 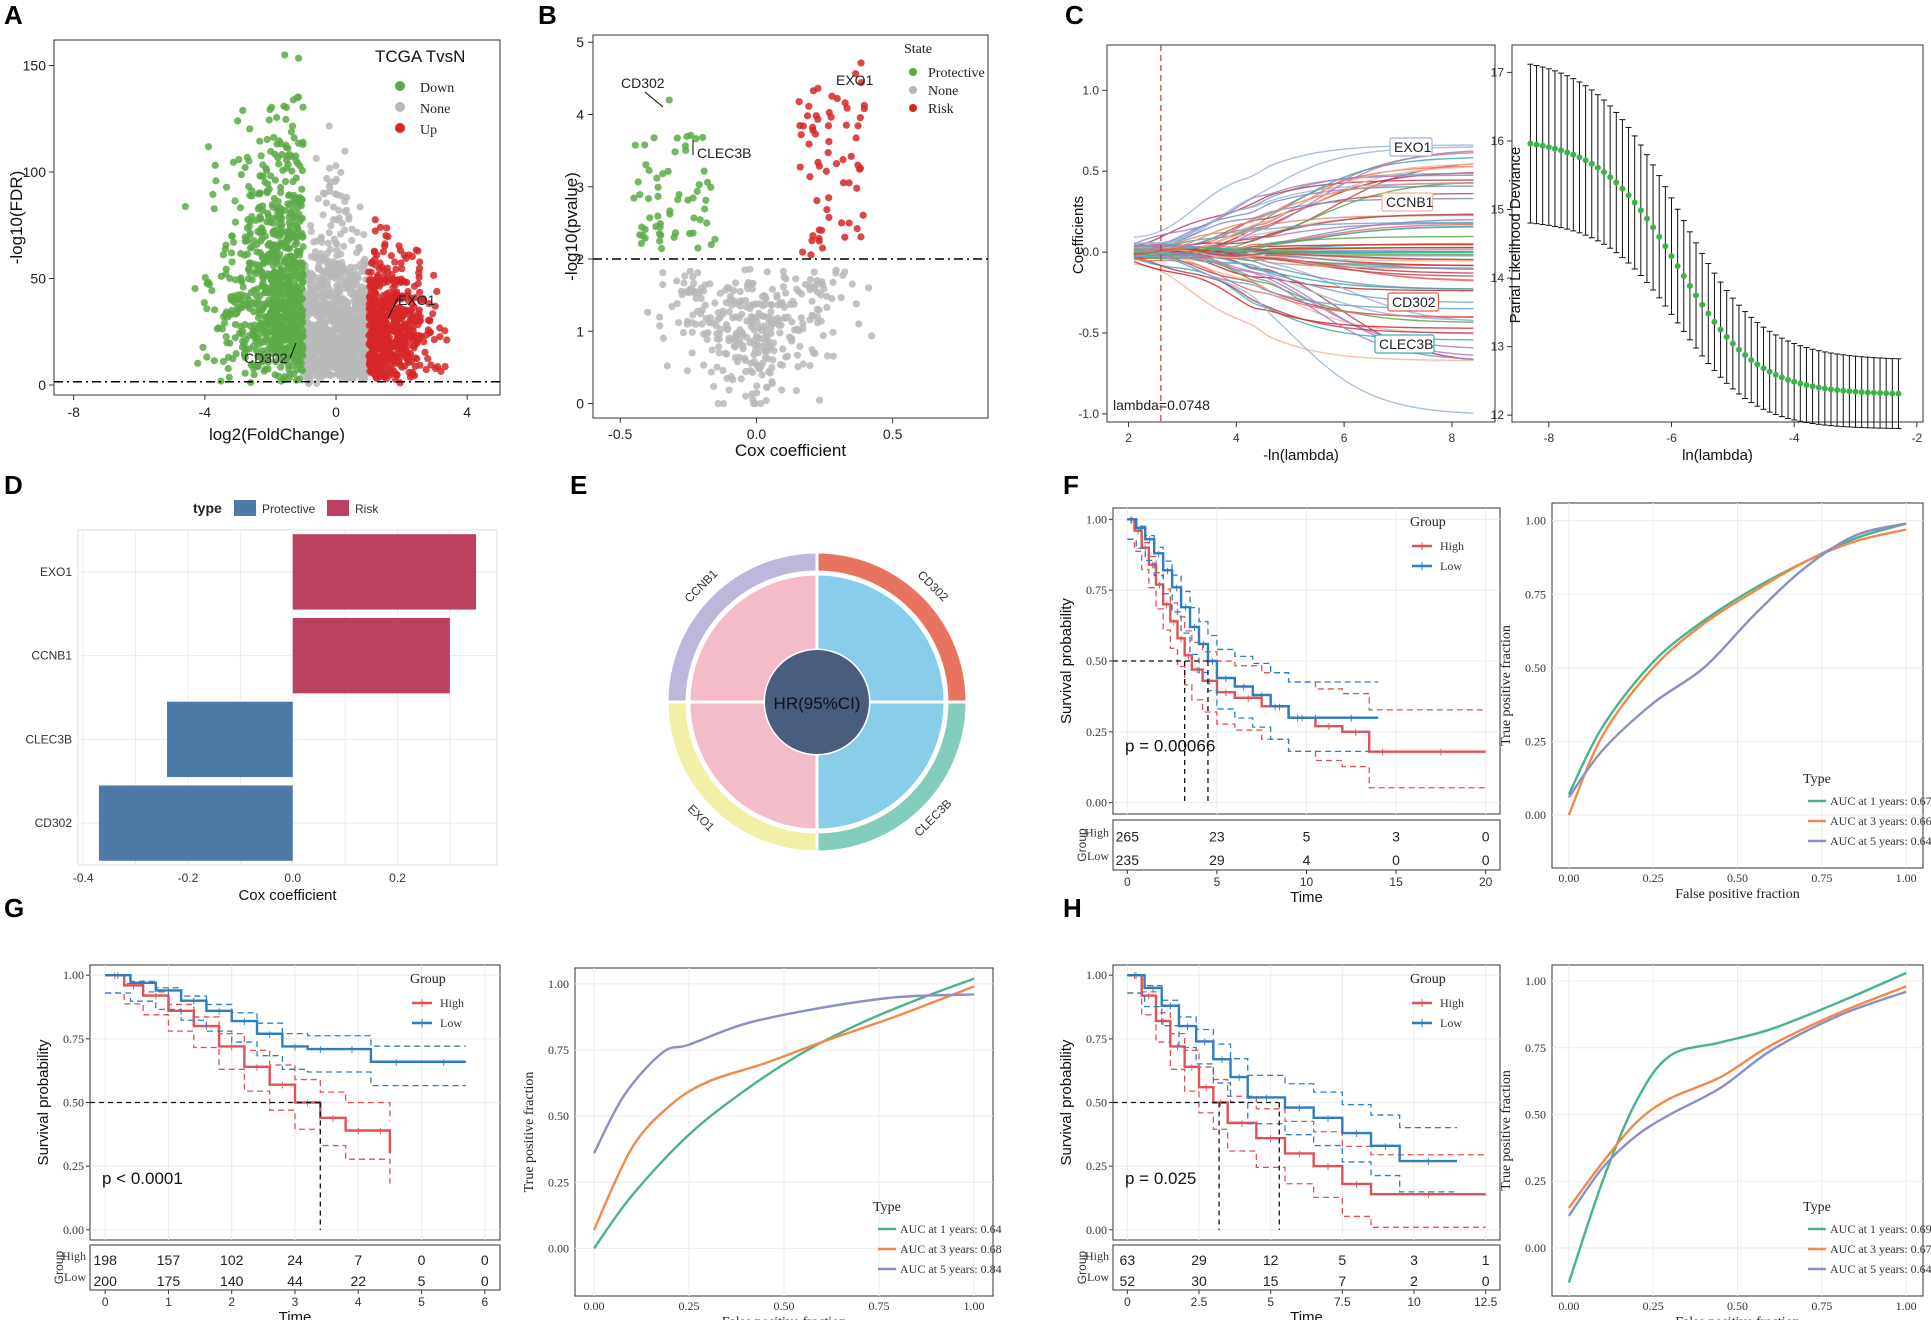 What do you see at coordinates (1498, 72) in the screenshot?
I see `y-tick-label: 17` at bounding box center [1498, 72].